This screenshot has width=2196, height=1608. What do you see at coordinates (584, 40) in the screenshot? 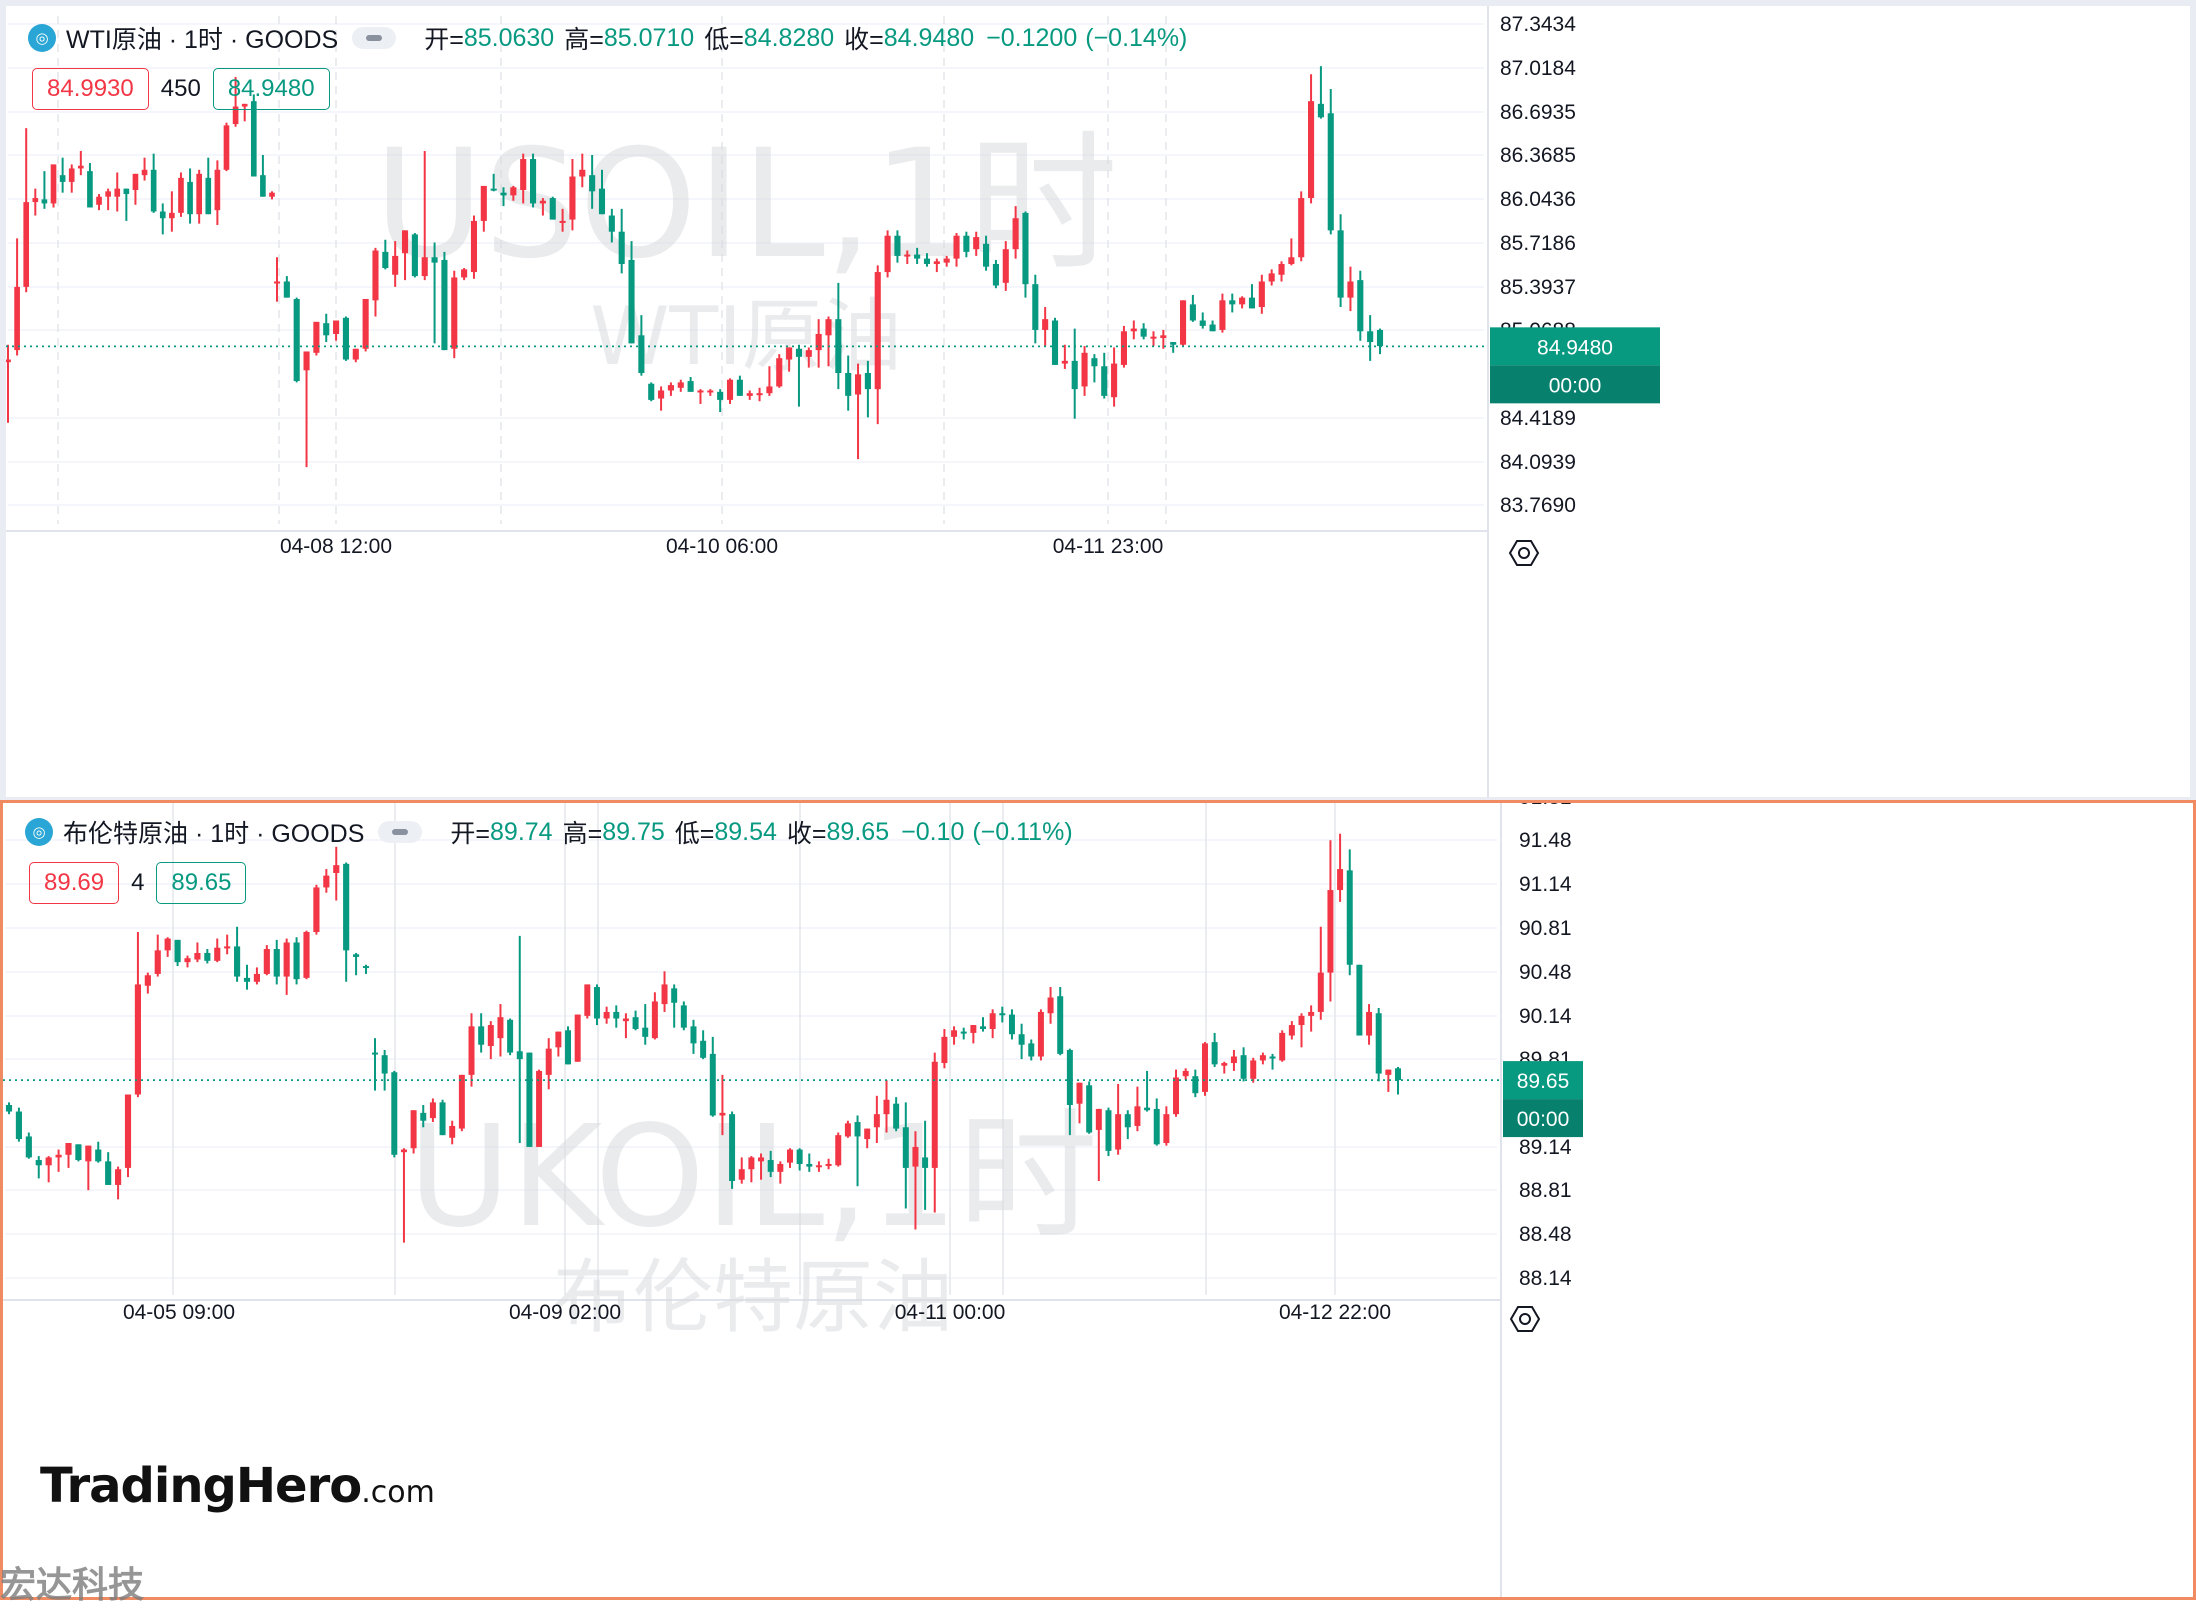
I see `high-label: 高=` at bounding box center [584, 40].